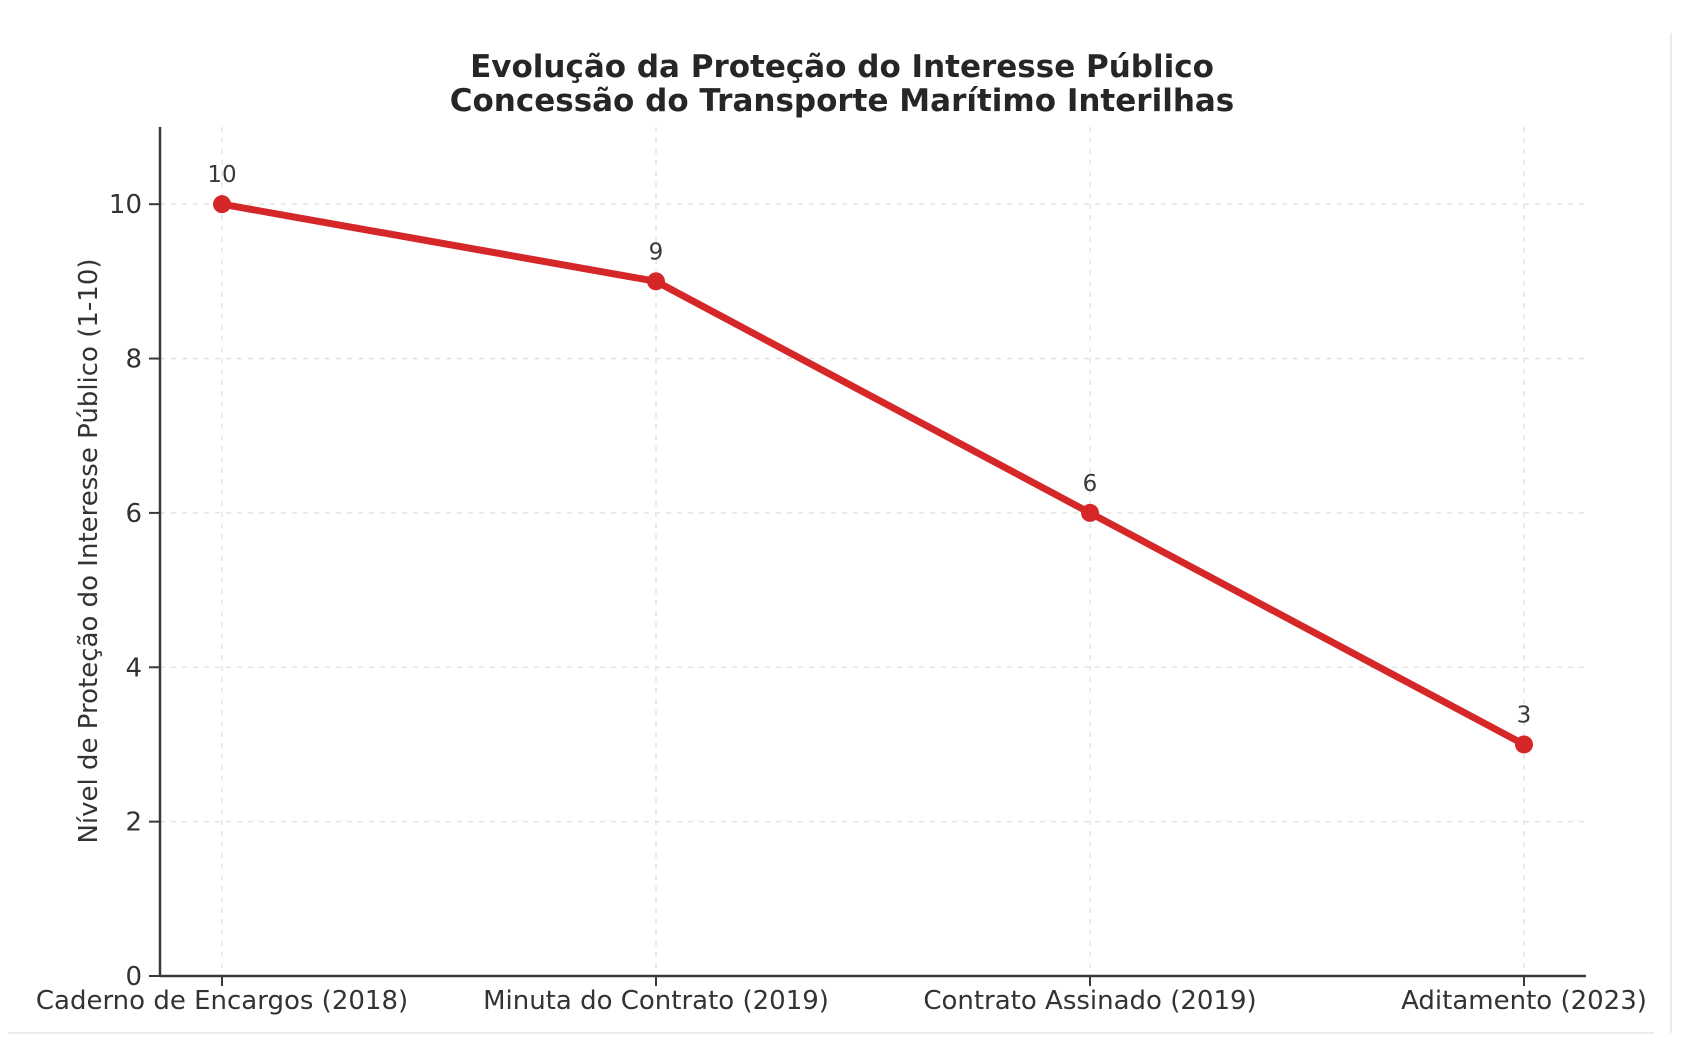  What do you see at coordinates (831, 1033) in the screenshot?
I see `card-border-bottom` at bounding box center [831, 1033].